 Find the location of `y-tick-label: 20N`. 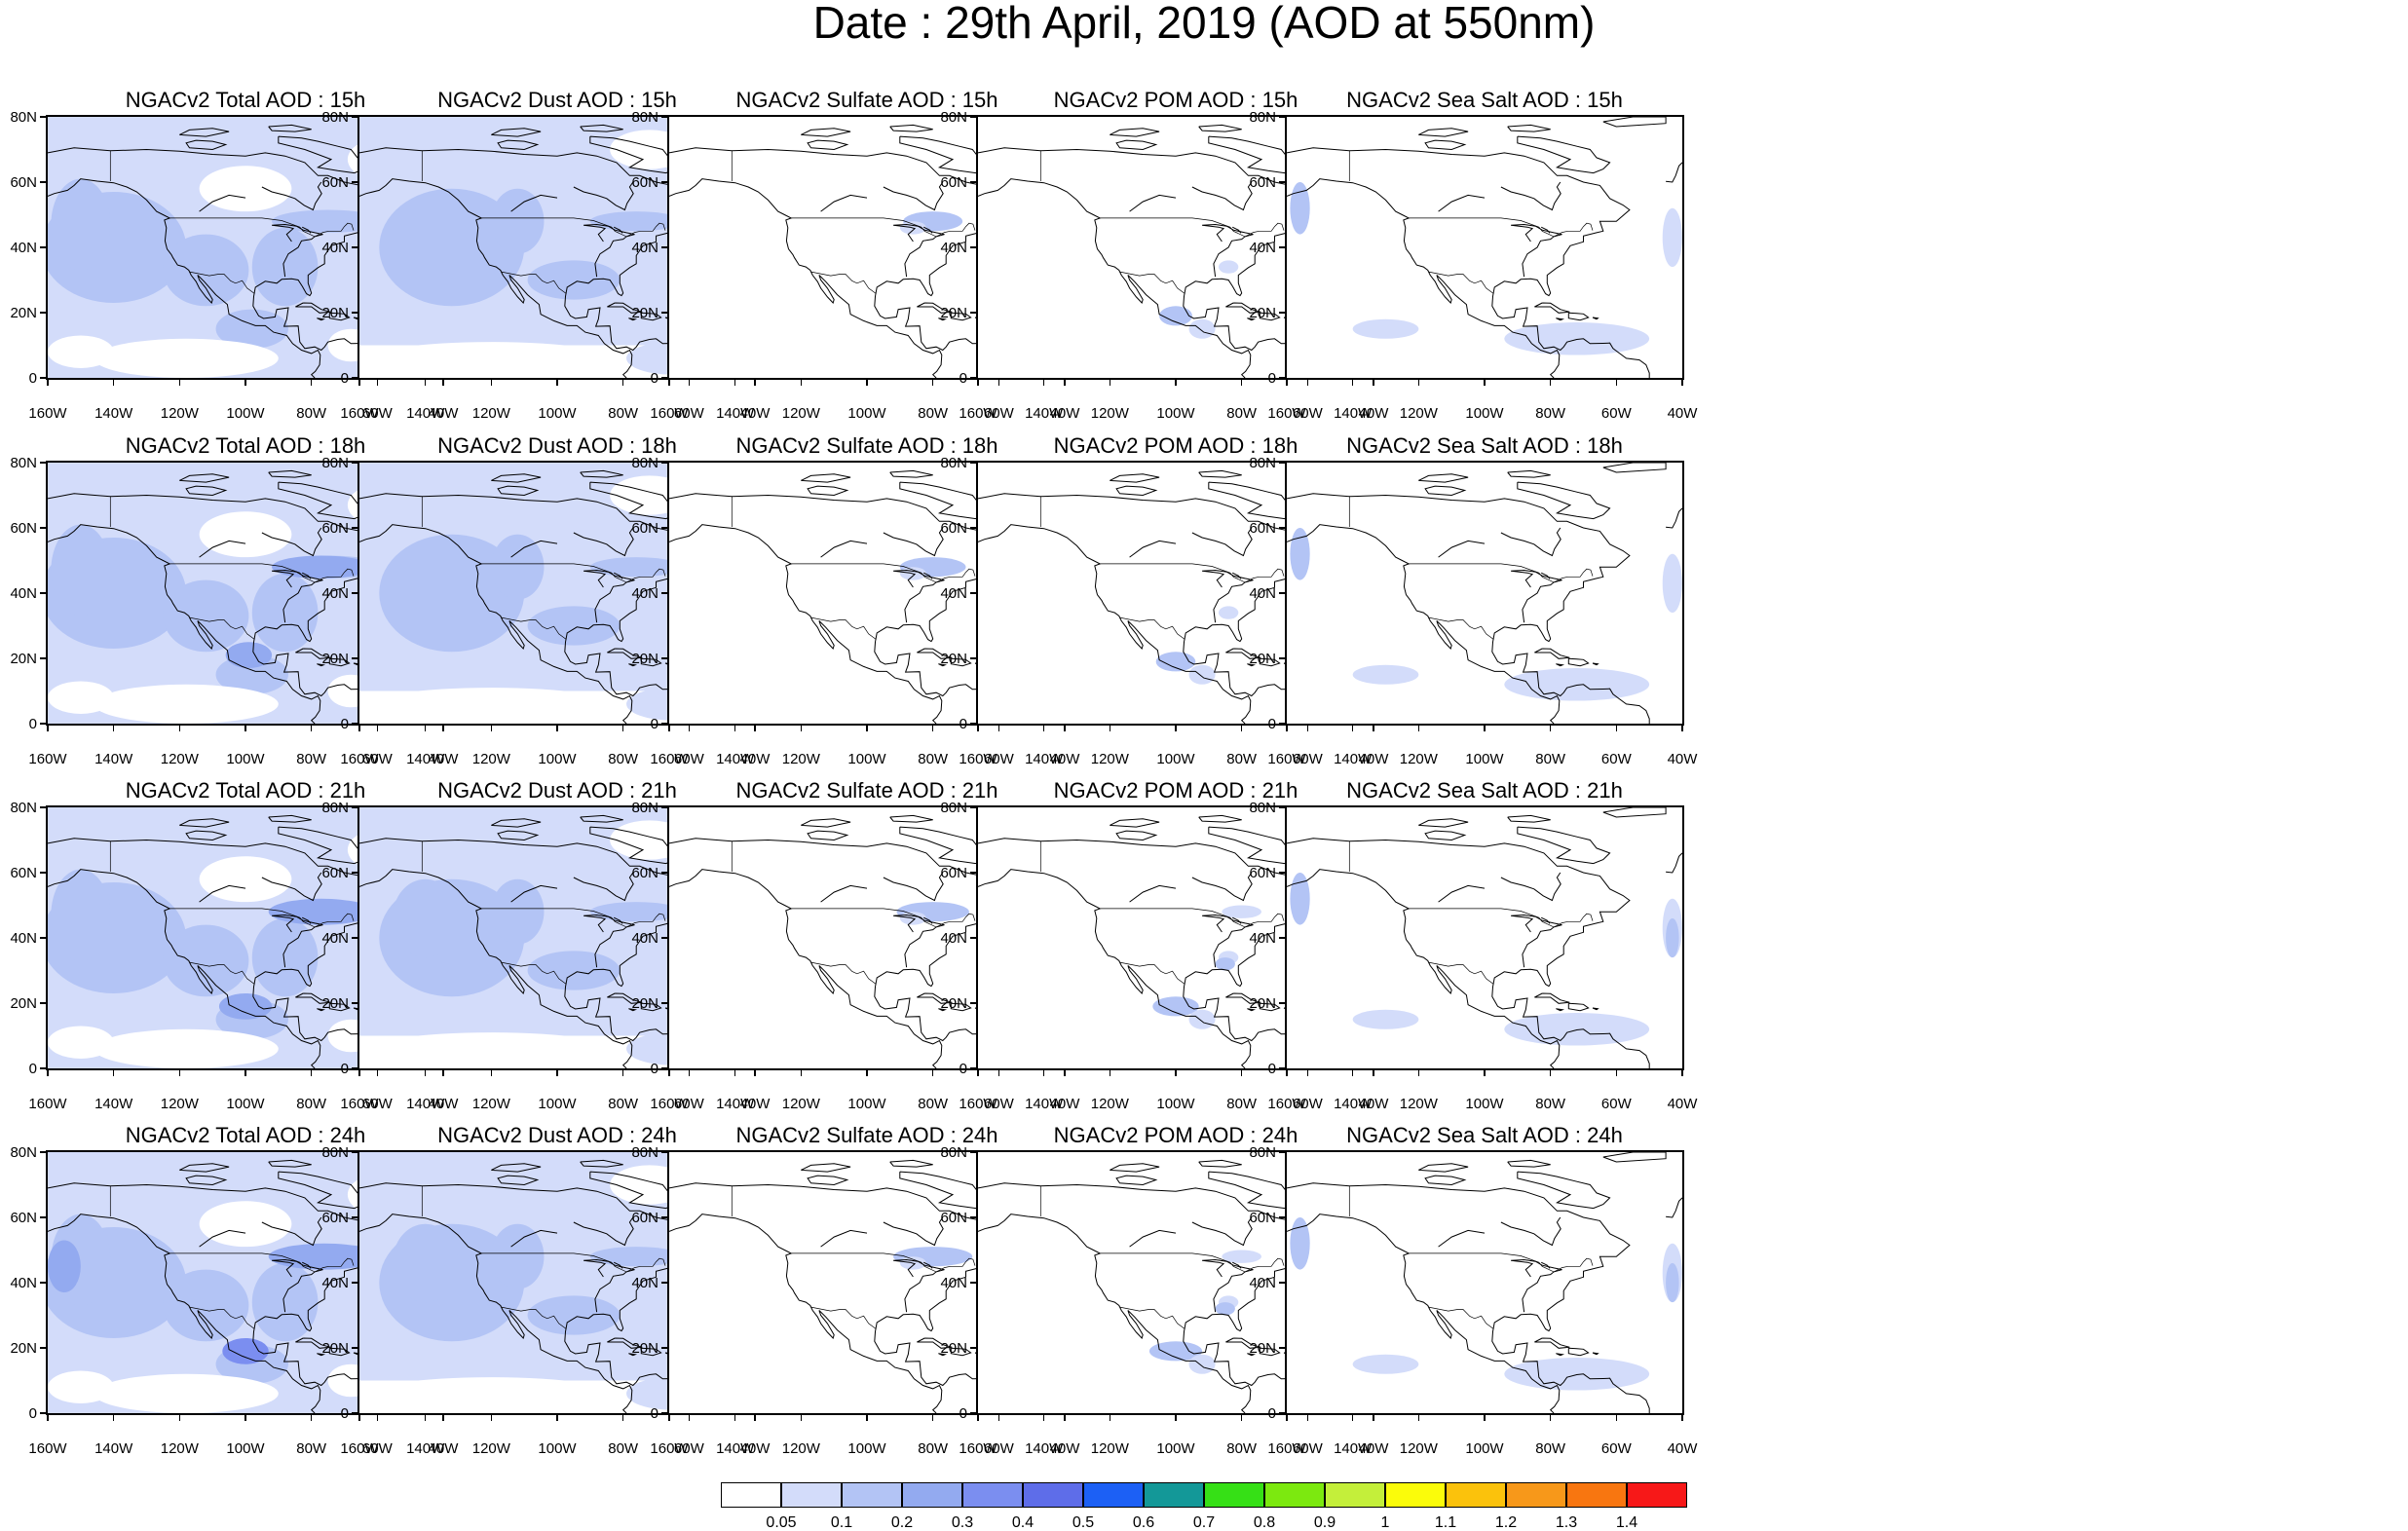

y-tick-label: 20N is located at coordinates (644, 659).